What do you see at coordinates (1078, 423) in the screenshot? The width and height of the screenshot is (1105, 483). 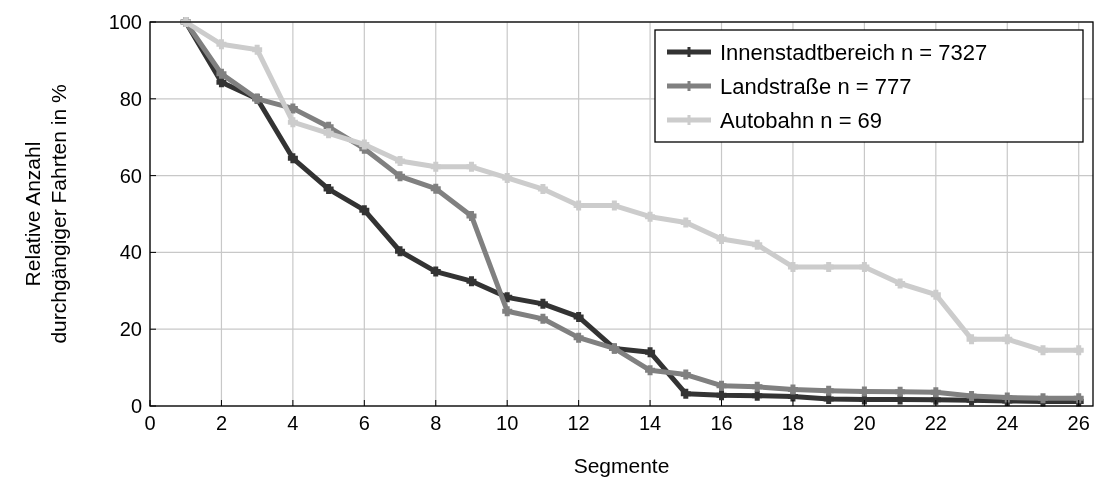 I see `x-tick-label: 26` at bounding box center [1078, 423].